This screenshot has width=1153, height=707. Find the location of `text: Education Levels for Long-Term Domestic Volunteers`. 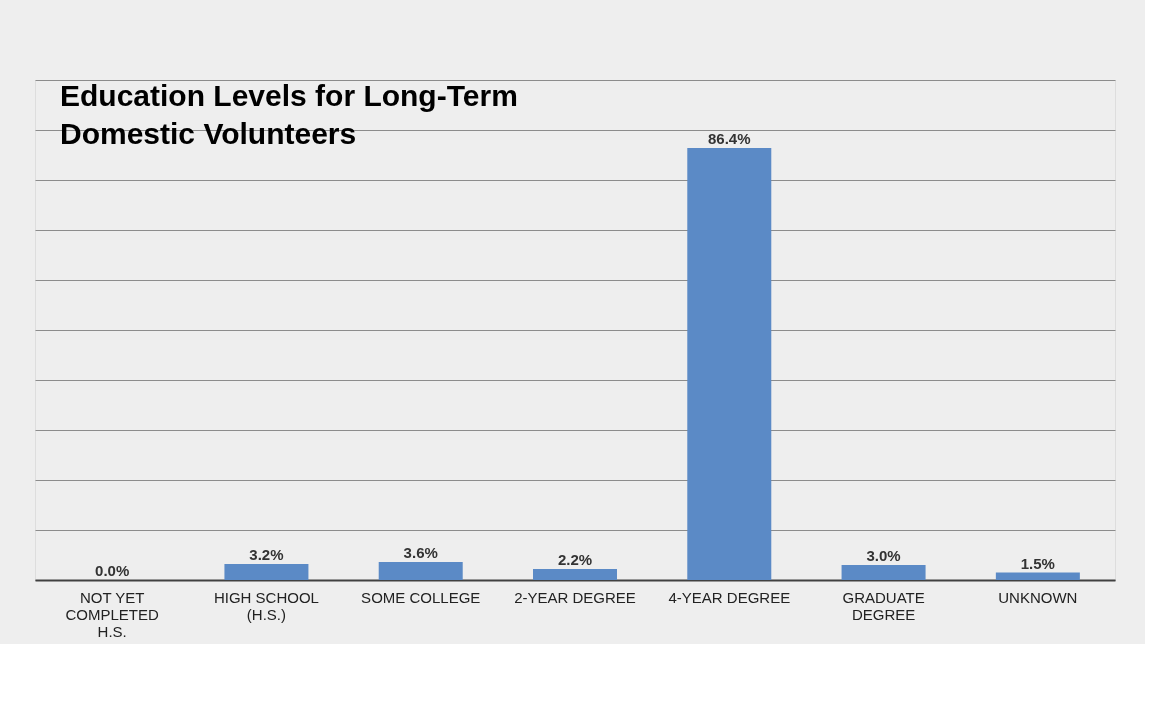

text: Education Levels for Long-Term Domestic Volunteers is located at coordinates (289, 114).